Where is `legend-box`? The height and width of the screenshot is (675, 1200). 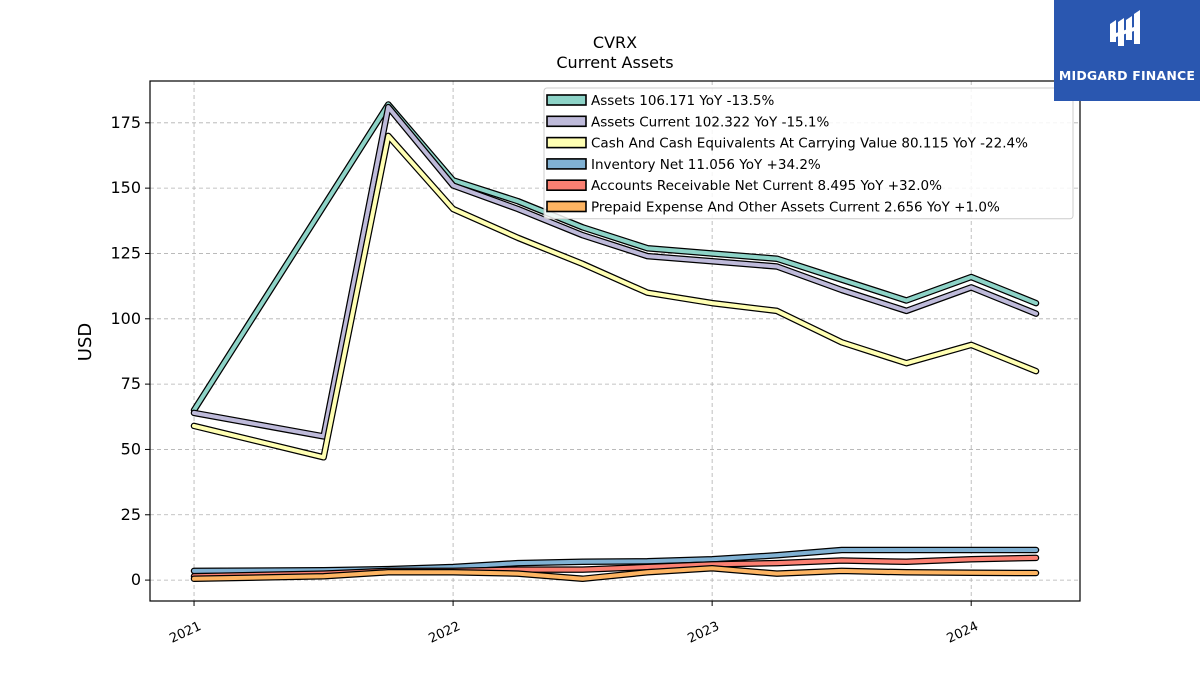 legend-box is located at coordinates (808, 153).